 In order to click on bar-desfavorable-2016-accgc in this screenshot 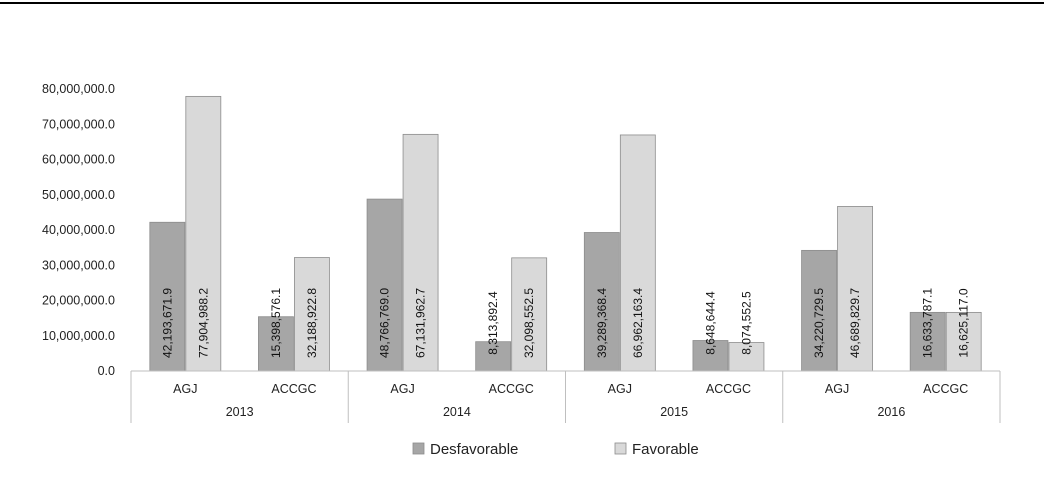, I will do `click(927, 341)`.